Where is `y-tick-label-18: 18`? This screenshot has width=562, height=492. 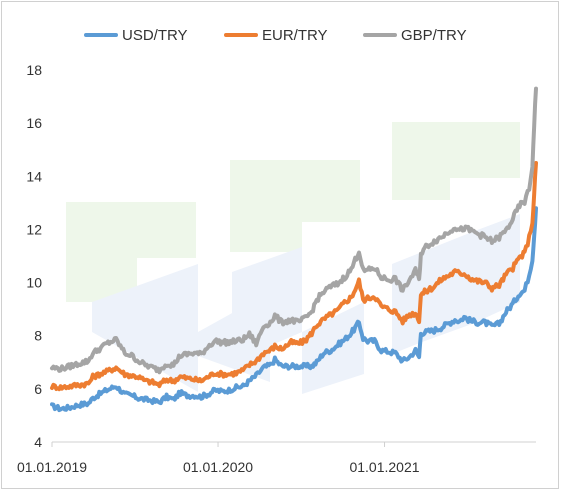
y-tick-label-18: 18 is located at coordinates (34, 70).